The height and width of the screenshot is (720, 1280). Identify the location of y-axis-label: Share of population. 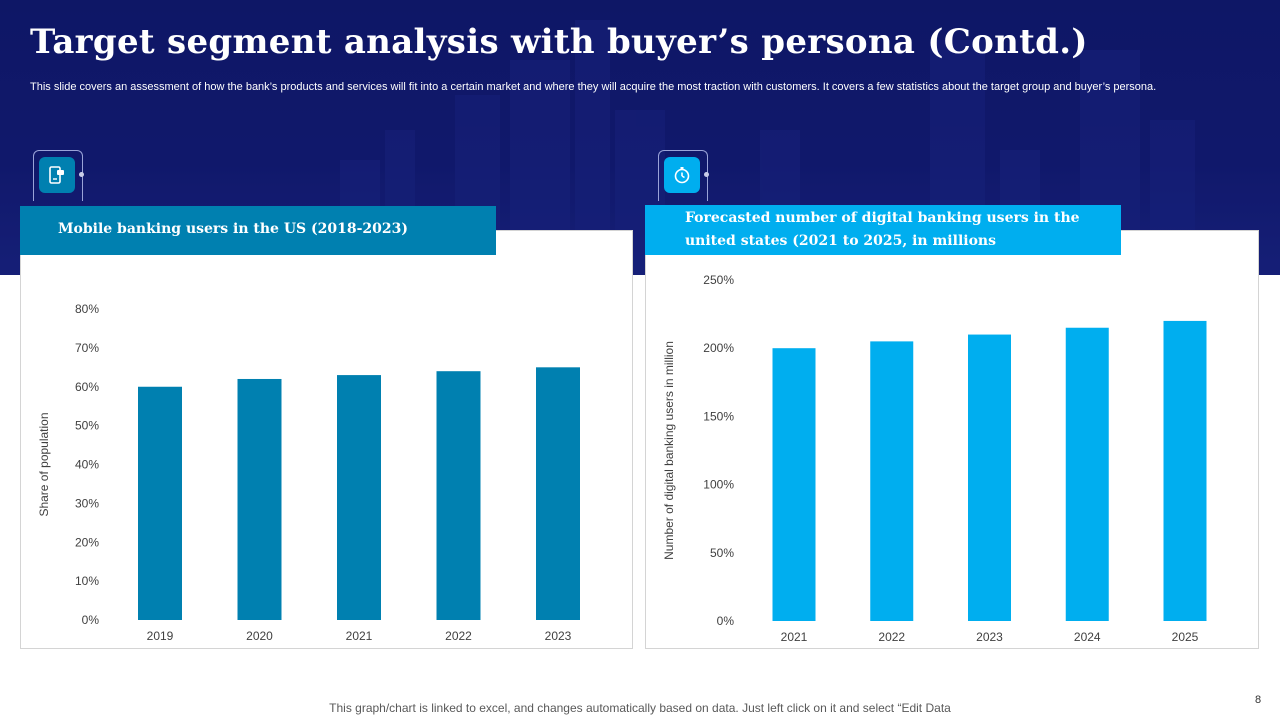
(44, 464).